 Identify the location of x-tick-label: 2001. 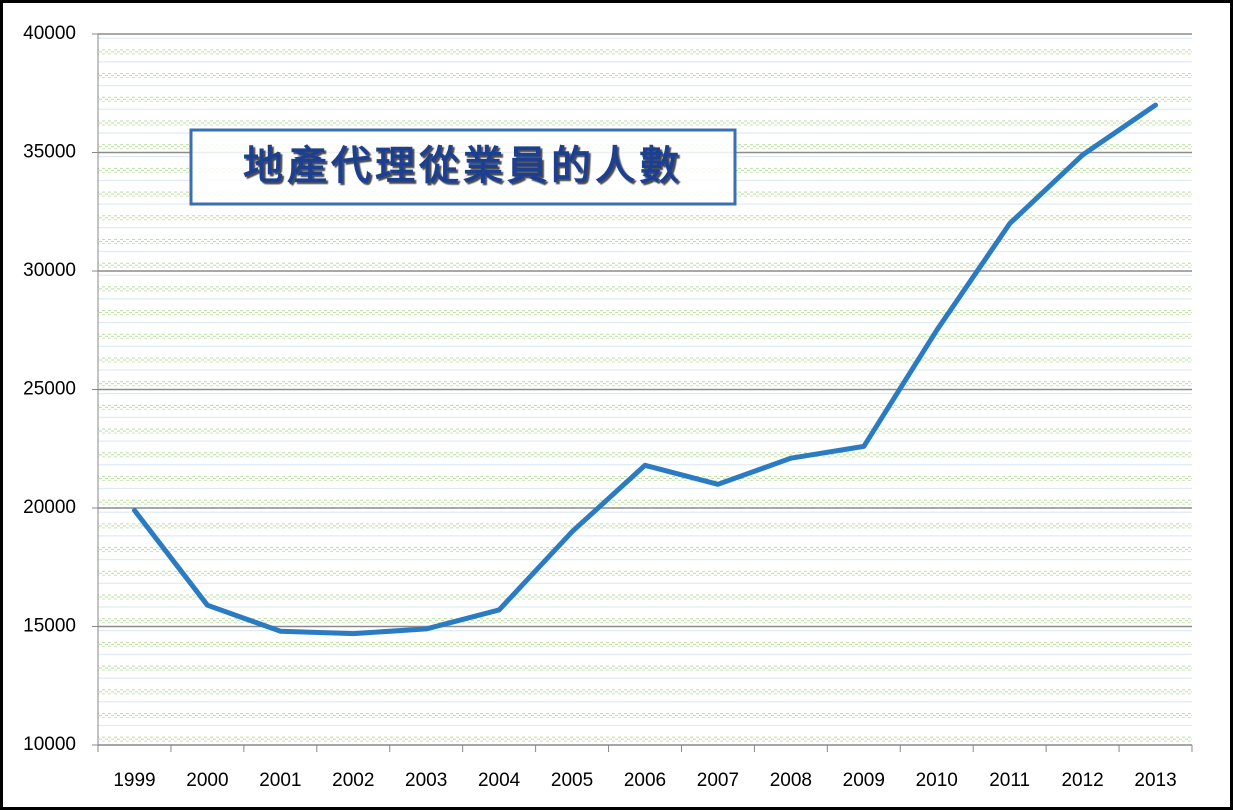
(280, 780).